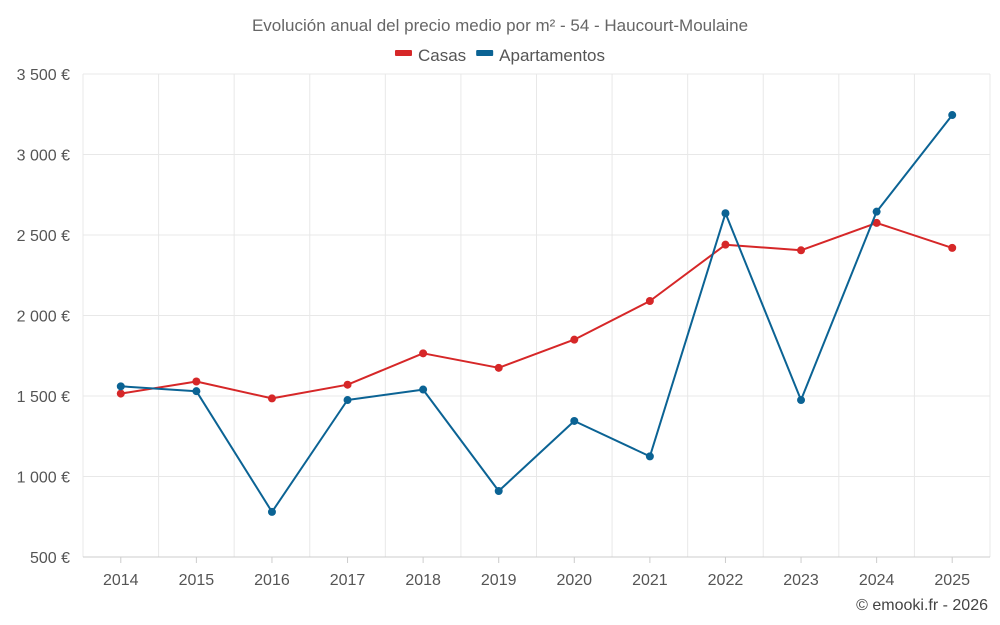 Image resolution: width=1000 pixels, height=625 pixels. What do you see at coordinates (403, 53) in the screenshot?
I see `legend-swatch-casas` at bounding box center [403, 53].